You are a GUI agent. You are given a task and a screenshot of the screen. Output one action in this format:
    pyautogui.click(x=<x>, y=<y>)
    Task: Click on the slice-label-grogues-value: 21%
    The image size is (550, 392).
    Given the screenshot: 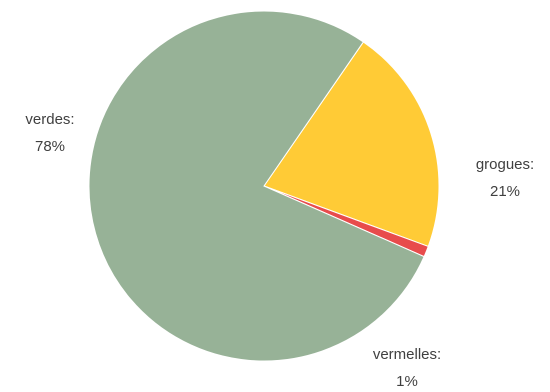 What is the action you would take?
    pyautogui.click(x=505, y=191)
    